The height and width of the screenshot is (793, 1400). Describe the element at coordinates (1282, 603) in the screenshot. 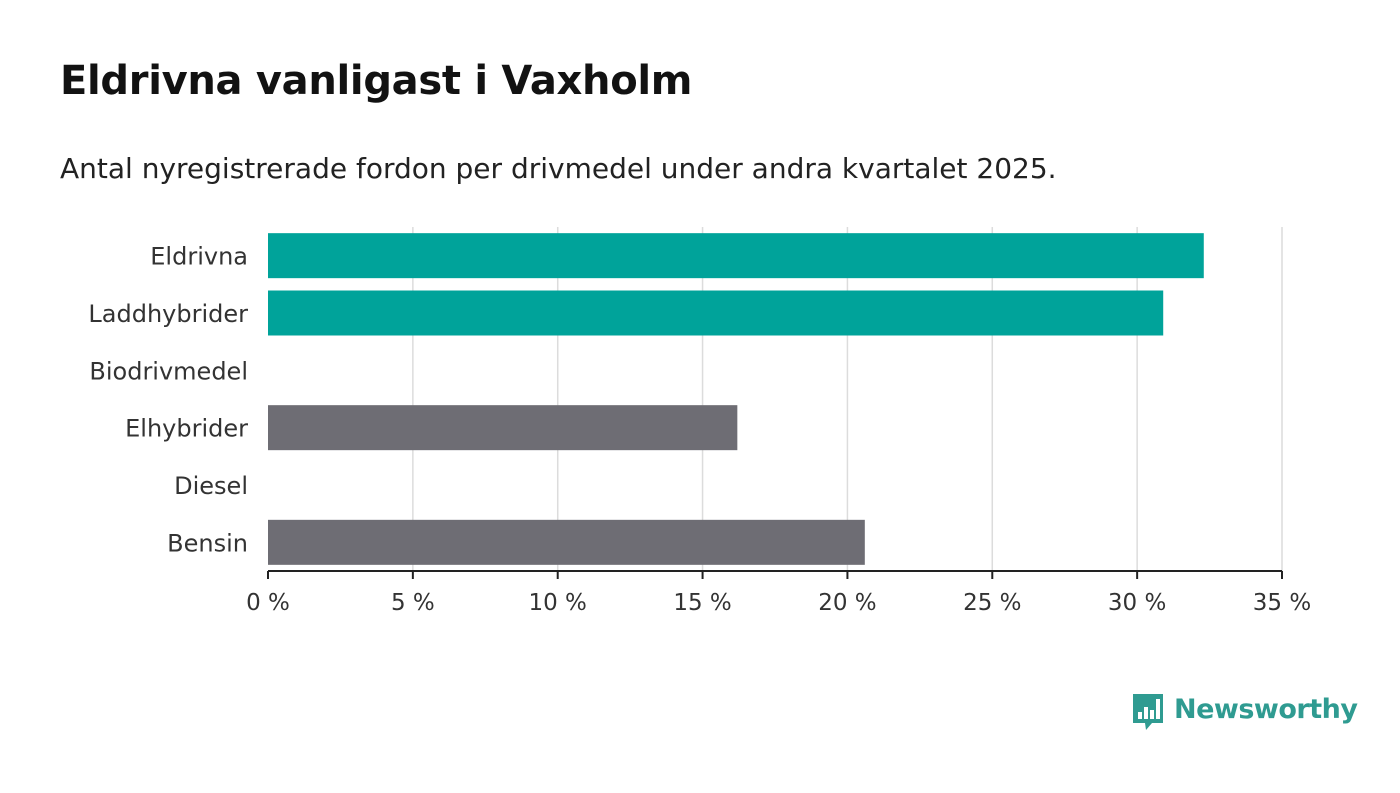

I see `x-tick-label: 35 %` at that location.